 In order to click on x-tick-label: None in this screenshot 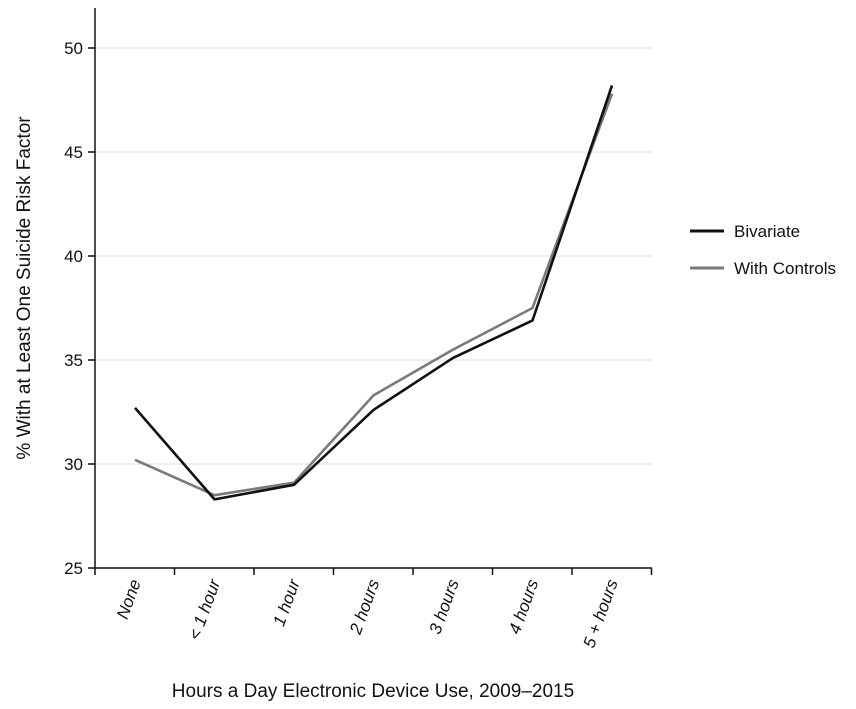, I will do `click(129, 599)`.